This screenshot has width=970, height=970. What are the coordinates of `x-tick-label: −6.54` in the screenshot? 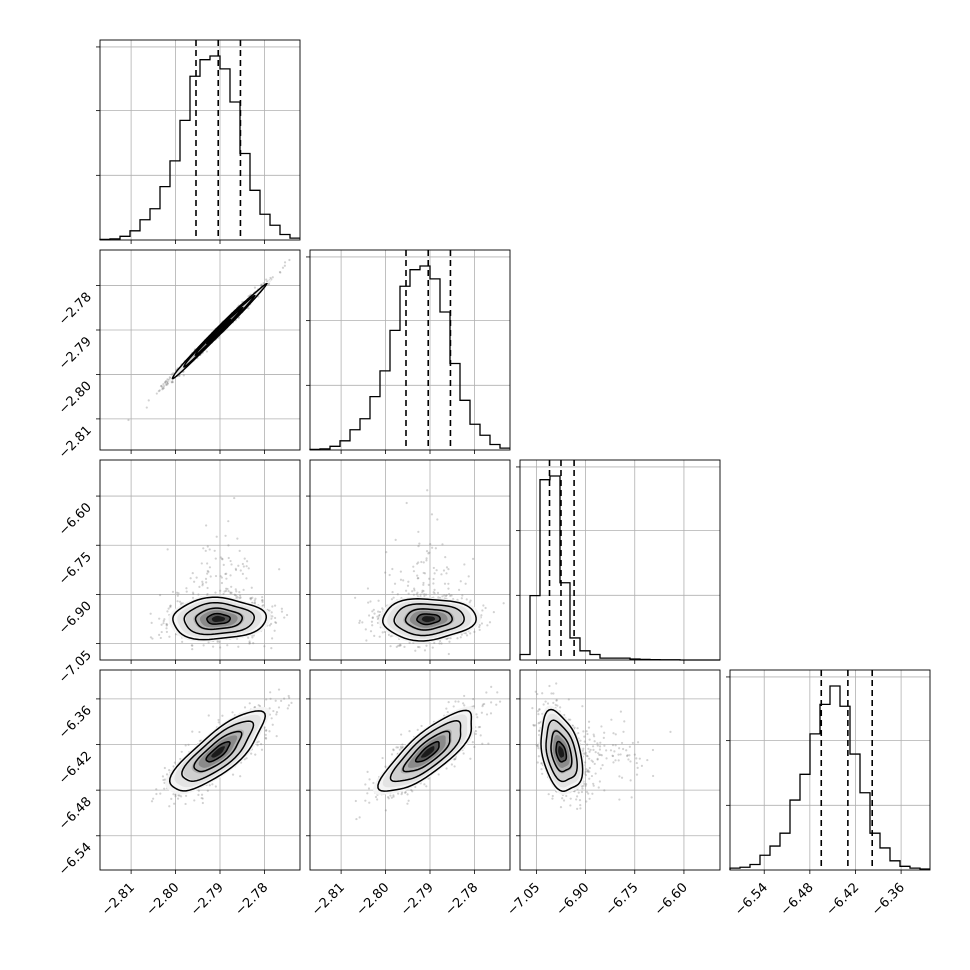 It's located at (751, 899).